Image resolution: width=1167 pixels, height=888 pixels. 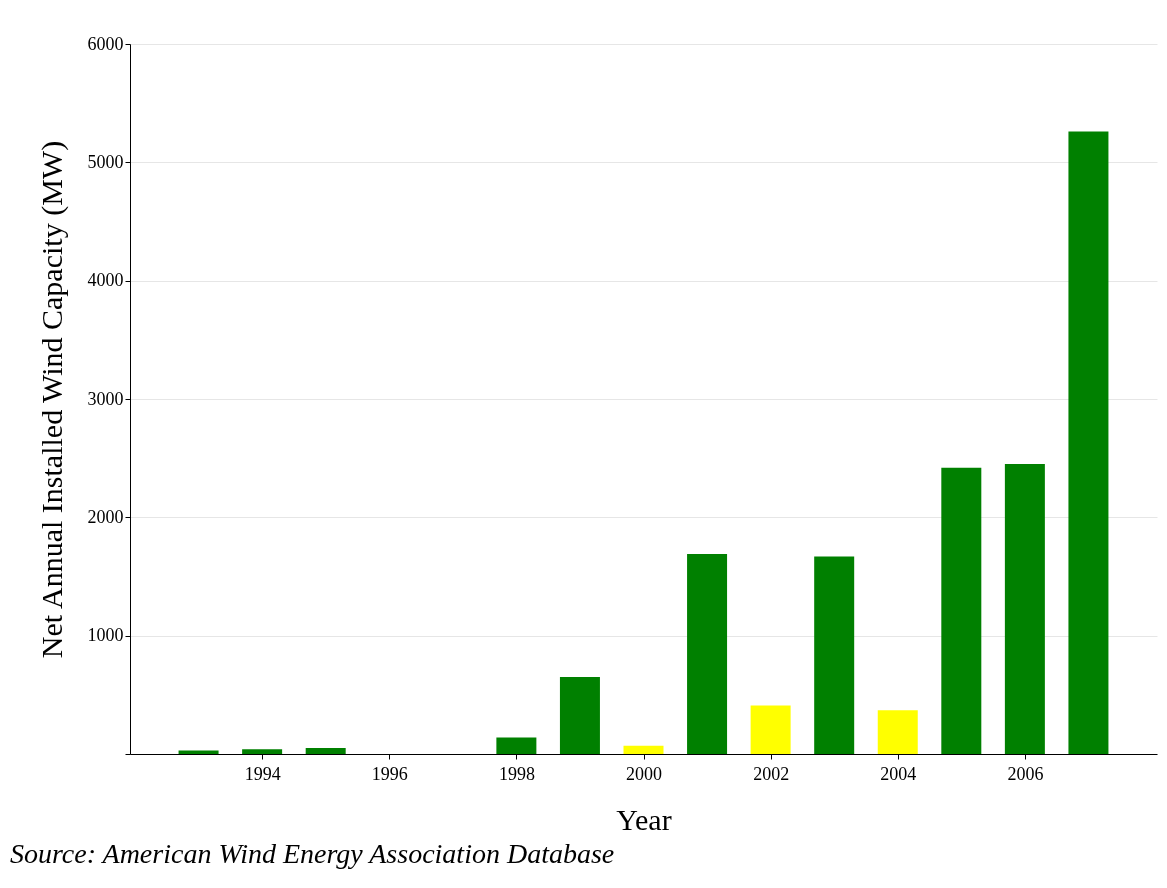 I want to click on x-tick-label: 2004, so click(x=898, y=773).